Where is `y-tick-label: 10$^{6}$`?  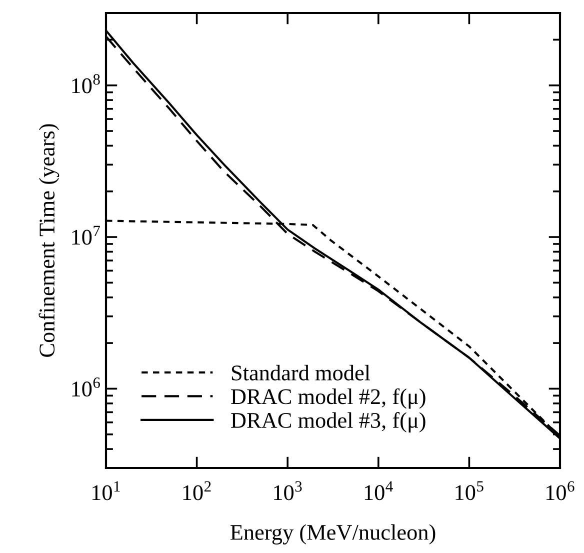 y-tick-label: 10$^{6}$ is located at coordinates (86, 387).